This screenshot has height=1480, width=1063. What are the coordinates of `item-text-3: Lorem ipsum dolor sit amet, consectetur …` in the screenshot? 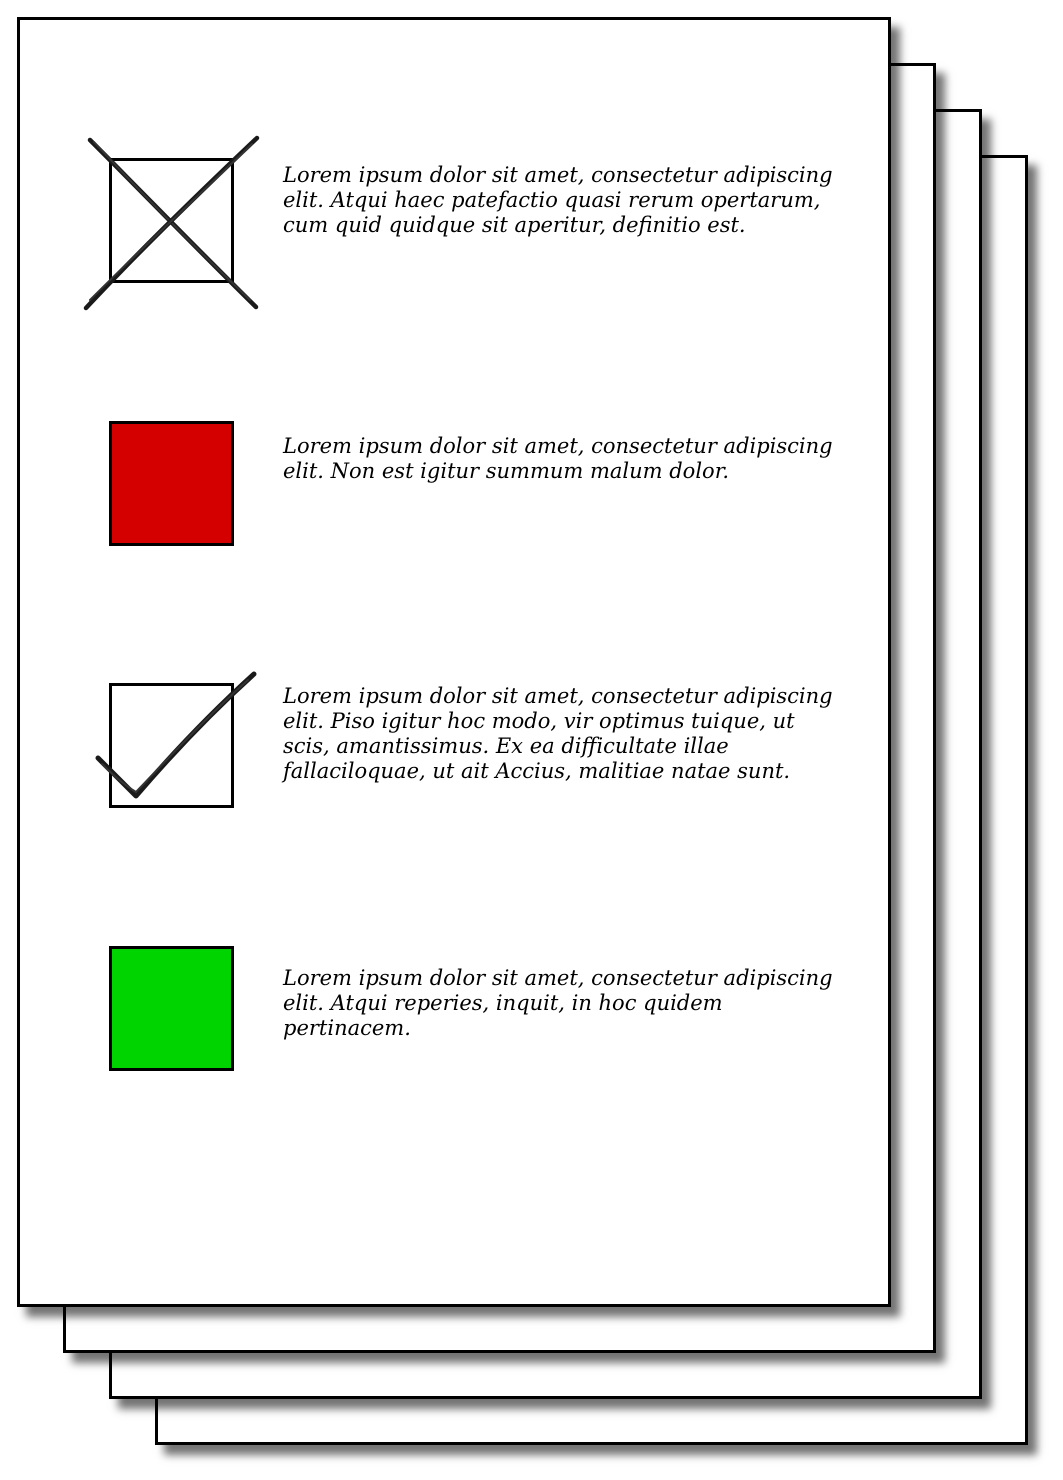 It's located at (558, 733).